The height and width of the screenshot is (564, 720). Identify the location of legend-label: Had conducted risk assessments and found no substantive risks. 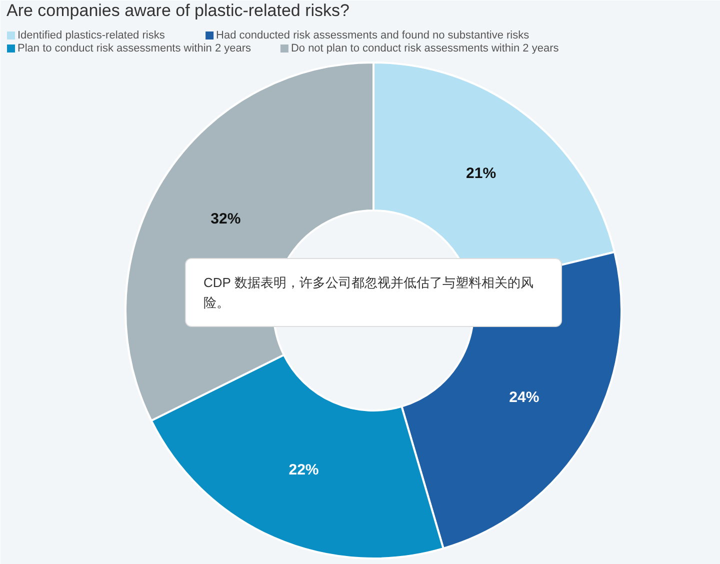
(373, 36).